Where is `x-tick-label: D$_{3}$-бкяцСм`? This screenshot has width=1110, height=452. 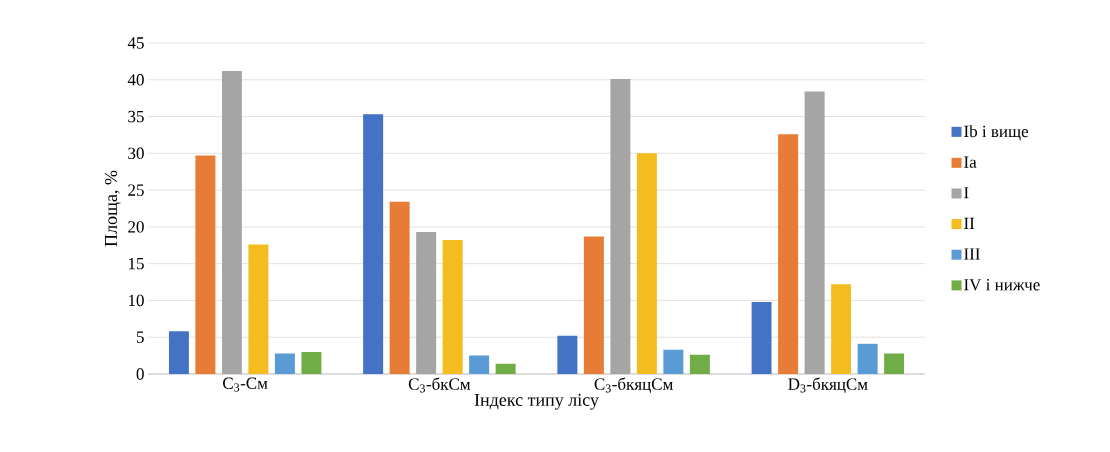
x-tick-label: D$_{3}$-бкяцСм is located at coordinates (828, 385).